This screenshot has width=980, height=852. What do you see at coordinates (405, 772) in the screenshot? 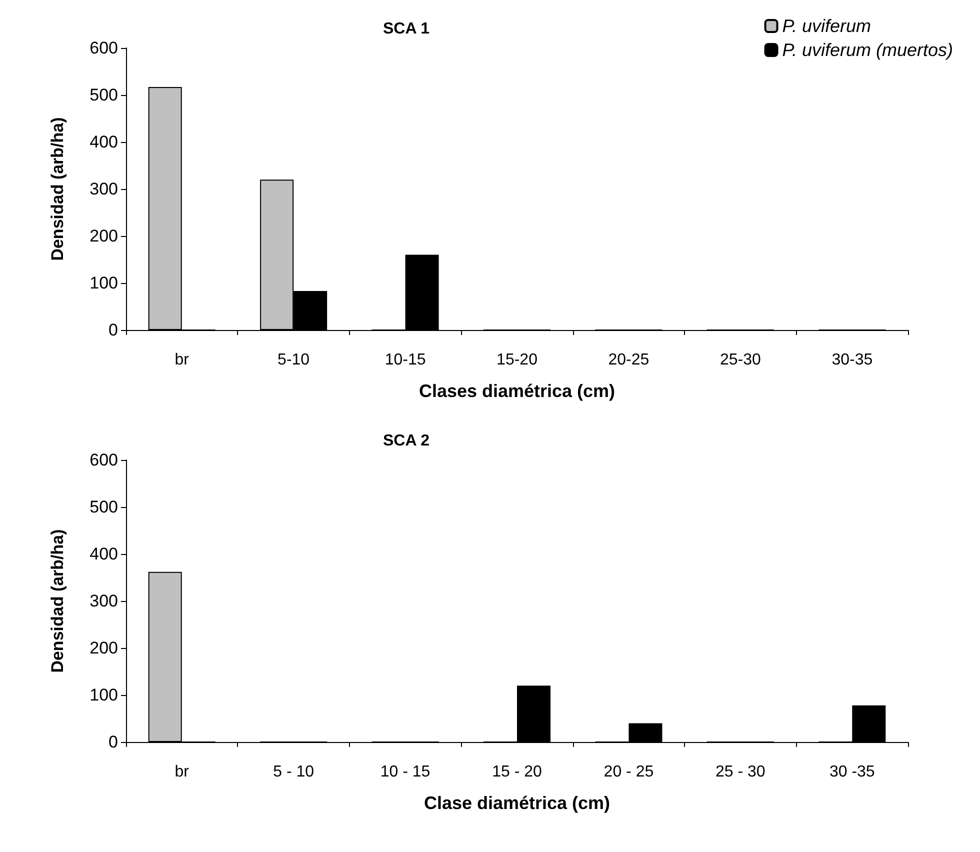
I see `x-tick-label: 10 - 15` at bounding box center [405, 772].